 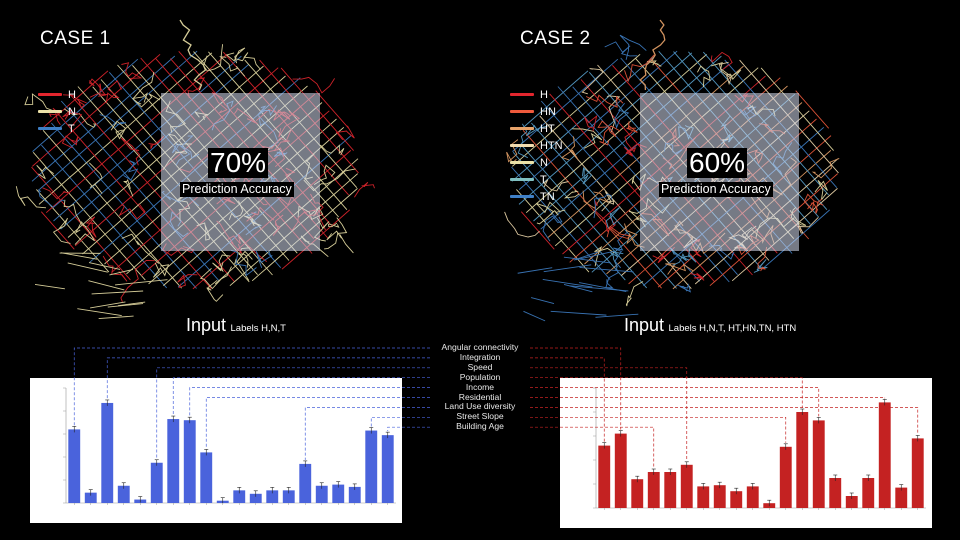 What do you see at coordinates (536, 196) in the screenshot?
I see `legend-item-tn: TN` at bounding box center [536, 196].